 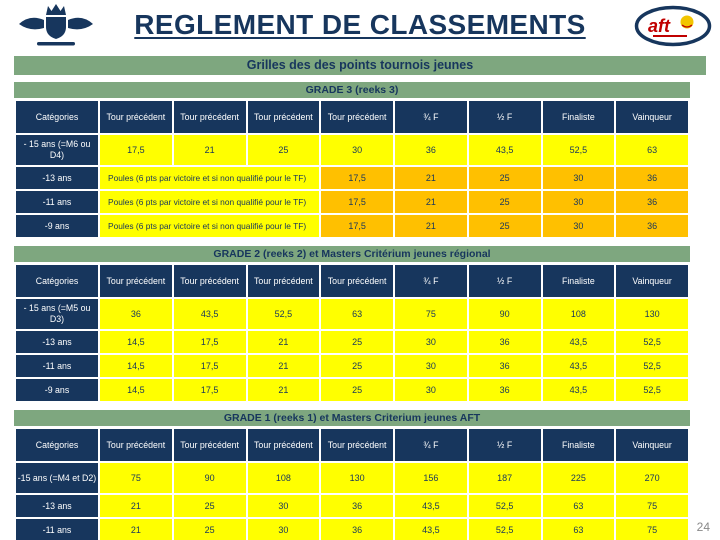 What do you see at coordinates (504, 478) in the screenshot?
I see `points-cell: 187` at bounding box center [504, 478].